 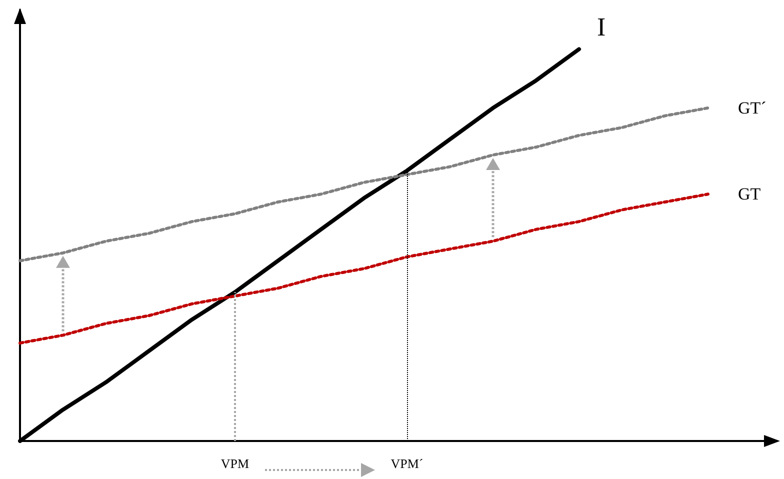 What do you see at coordinates (752, 108) in the screenshot?
I see `series-label: GT´` at bounding box center [752, 108].